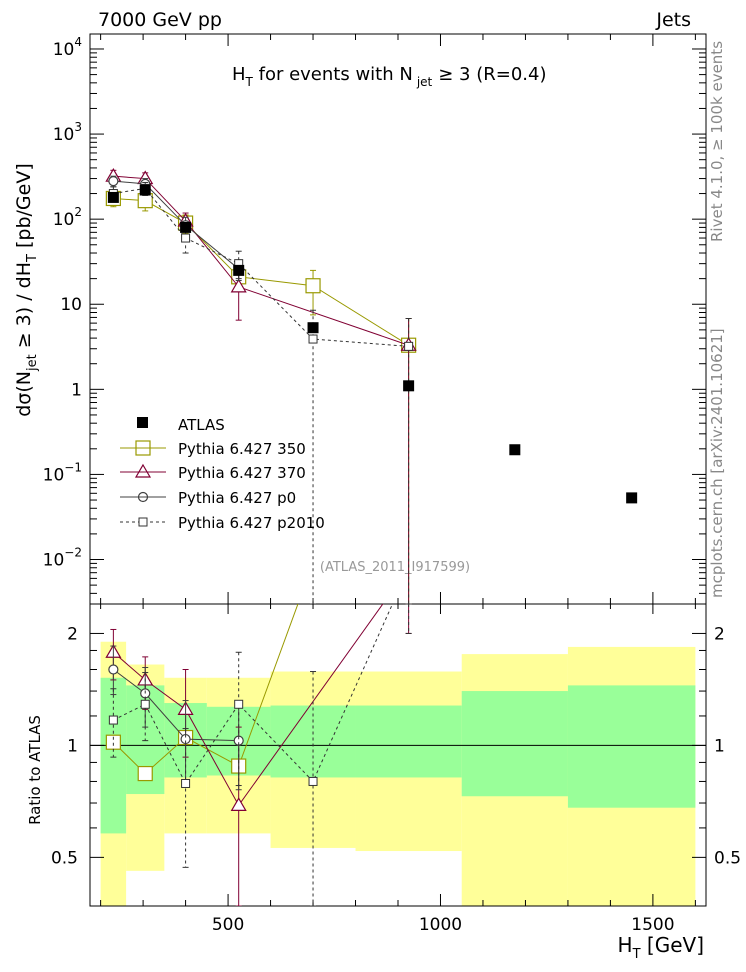  Describe the element at coordinates (142, 422) in the screenshot. I see `legend-atlas-marker` at that location.